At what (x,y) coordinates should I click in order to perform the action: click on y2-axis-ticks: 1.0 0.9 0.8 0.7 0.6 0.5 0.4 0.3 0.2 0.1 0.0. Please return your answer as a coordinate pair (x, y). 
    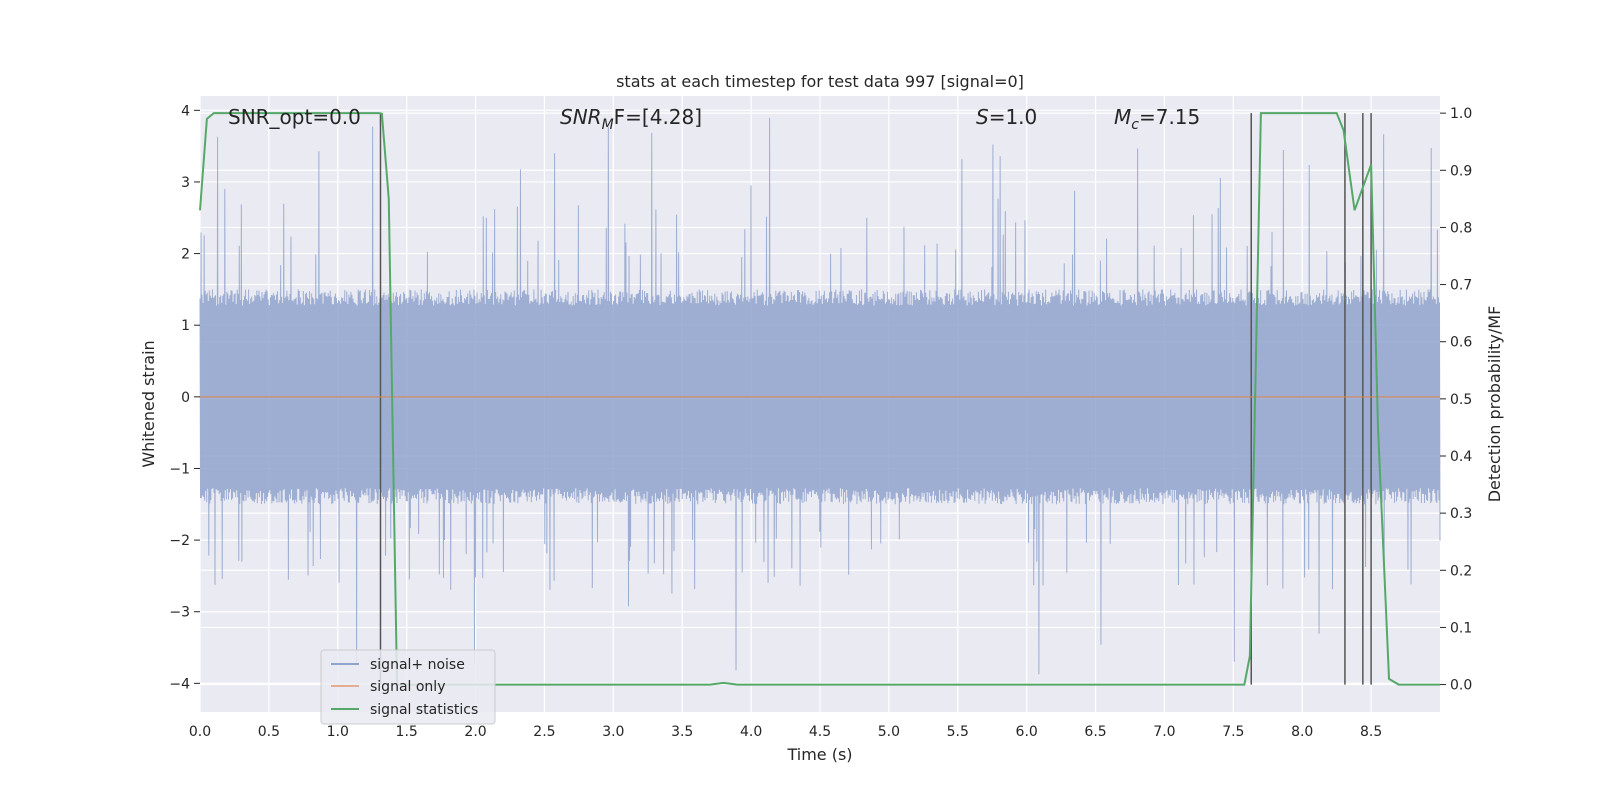
    Looking at the image, I should click on (1456, 400).